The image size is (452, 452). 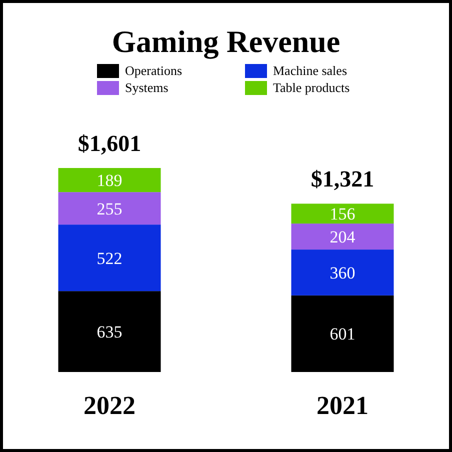 I want to click on data-label: 522, so click(x=109, y=258).